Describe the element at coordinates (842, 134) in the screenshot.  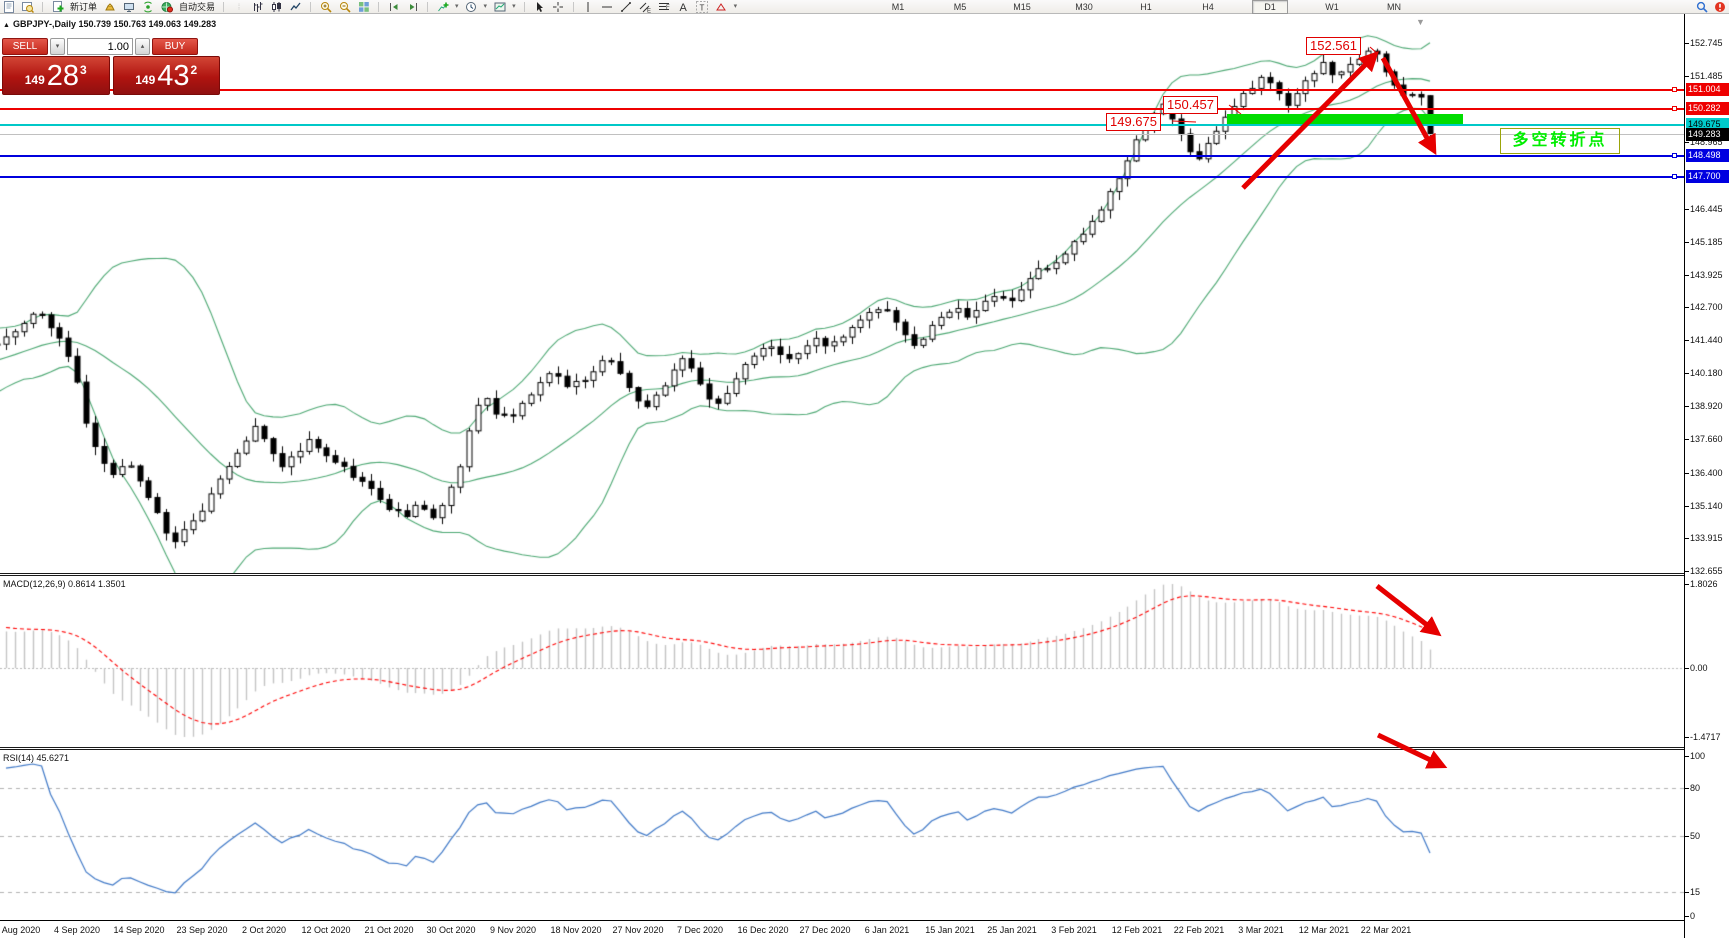
I see `horizontal-line-149.283` at that location.